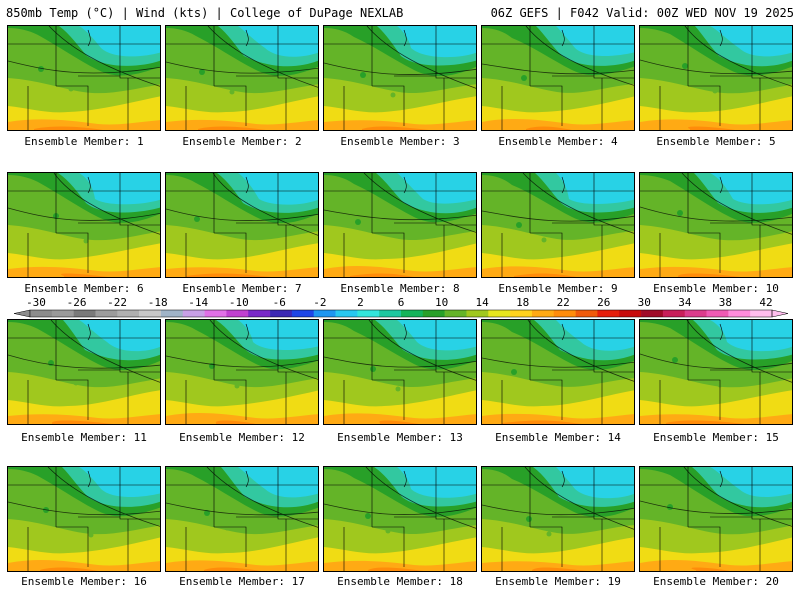 This screenshot has height=600, width=800. Describe the element at coordinates (84, 288) in the screenshot. I see `ensemble-member-label: Ensemble Member: 6` at that location.